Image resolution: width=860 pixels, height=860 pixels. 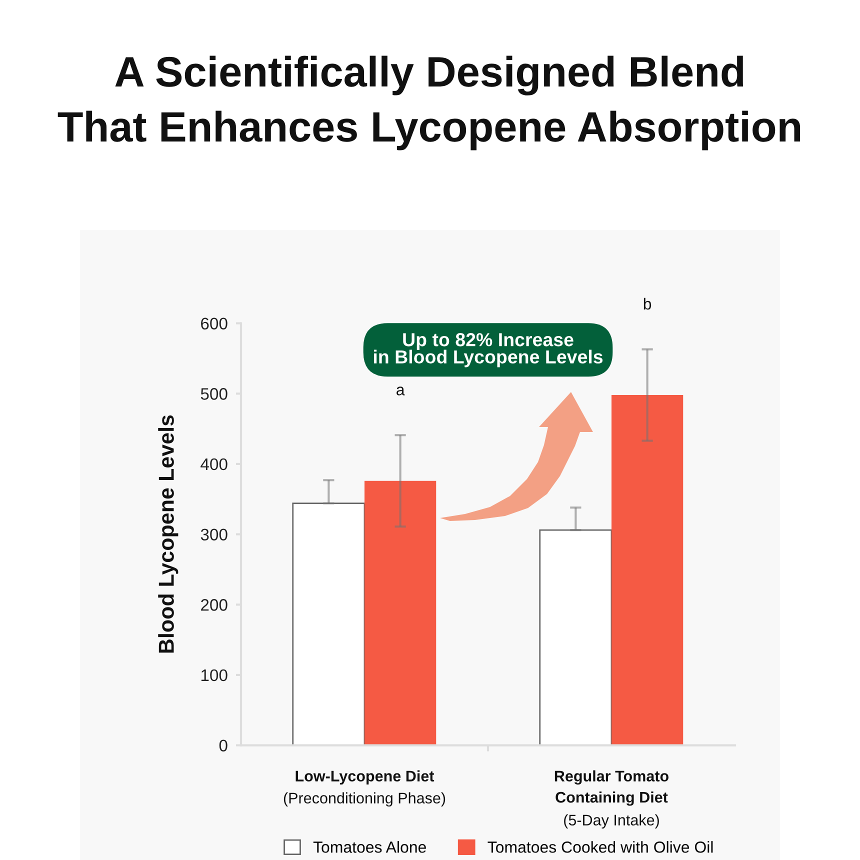 What do you see at coordinates (429, 103) in the screenshot?
I see `chart-title: A Scientifically Designed Blend That Enhances Lycopene Absorption` at bounding box center [429, 103].